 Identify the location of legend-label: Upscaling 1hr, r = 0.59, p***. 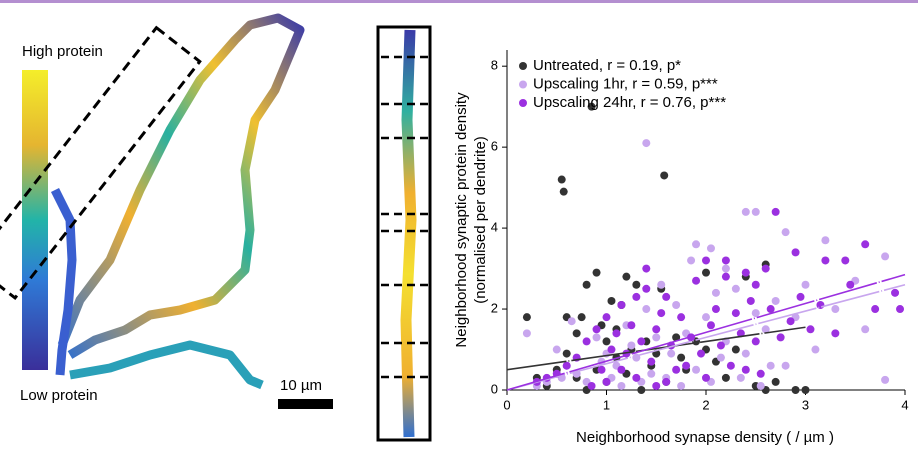
(625, 83).